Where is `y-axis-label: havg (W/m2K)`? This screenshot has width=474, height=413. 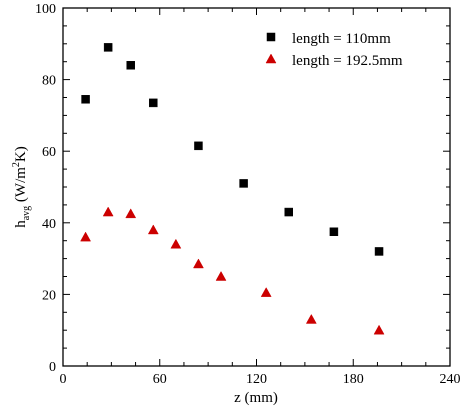 y-axis-label: havg (W/m2K) is located at coordinates (21, 187).